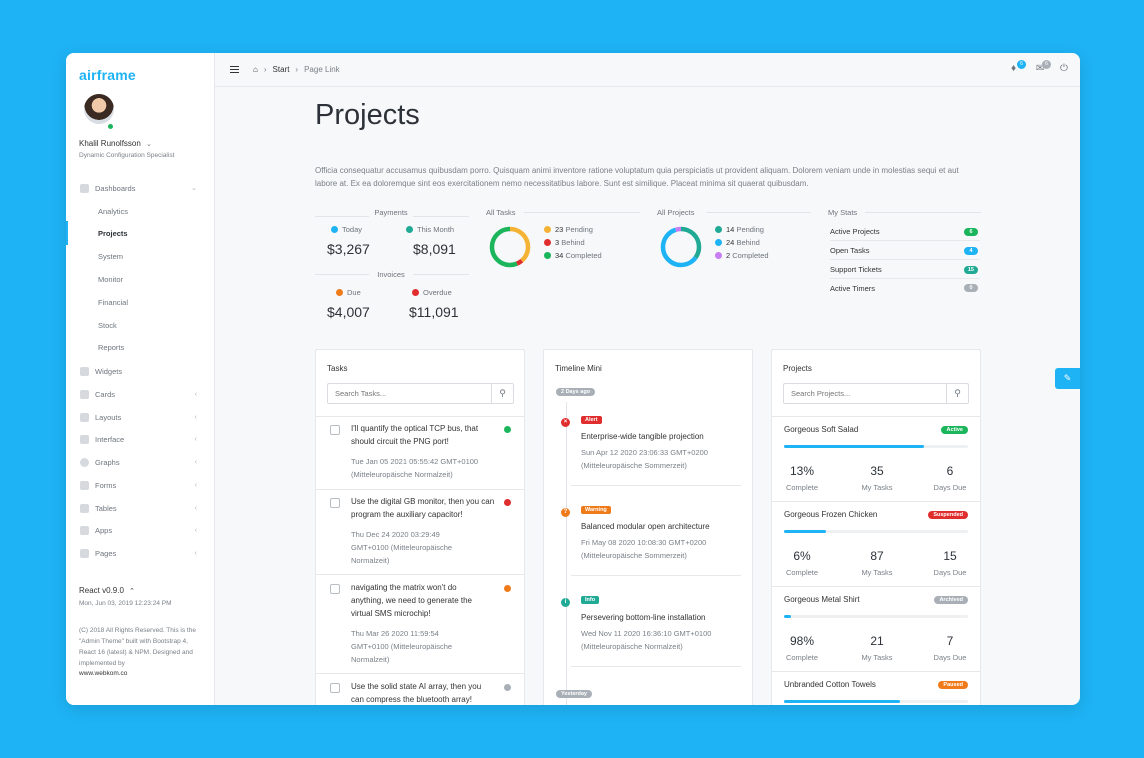 This screenshot has width=1144, height=758. I want to click on my-stats-label: Active Timers, so click(853, 288).